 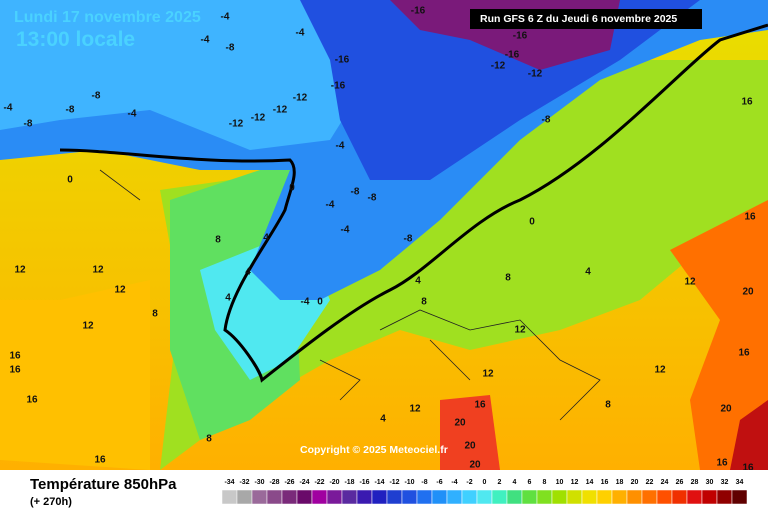 What do you see at coordinates (424, 482) in the screenshot?
I see `legend-label: -8` at bounding box center [424, 482].